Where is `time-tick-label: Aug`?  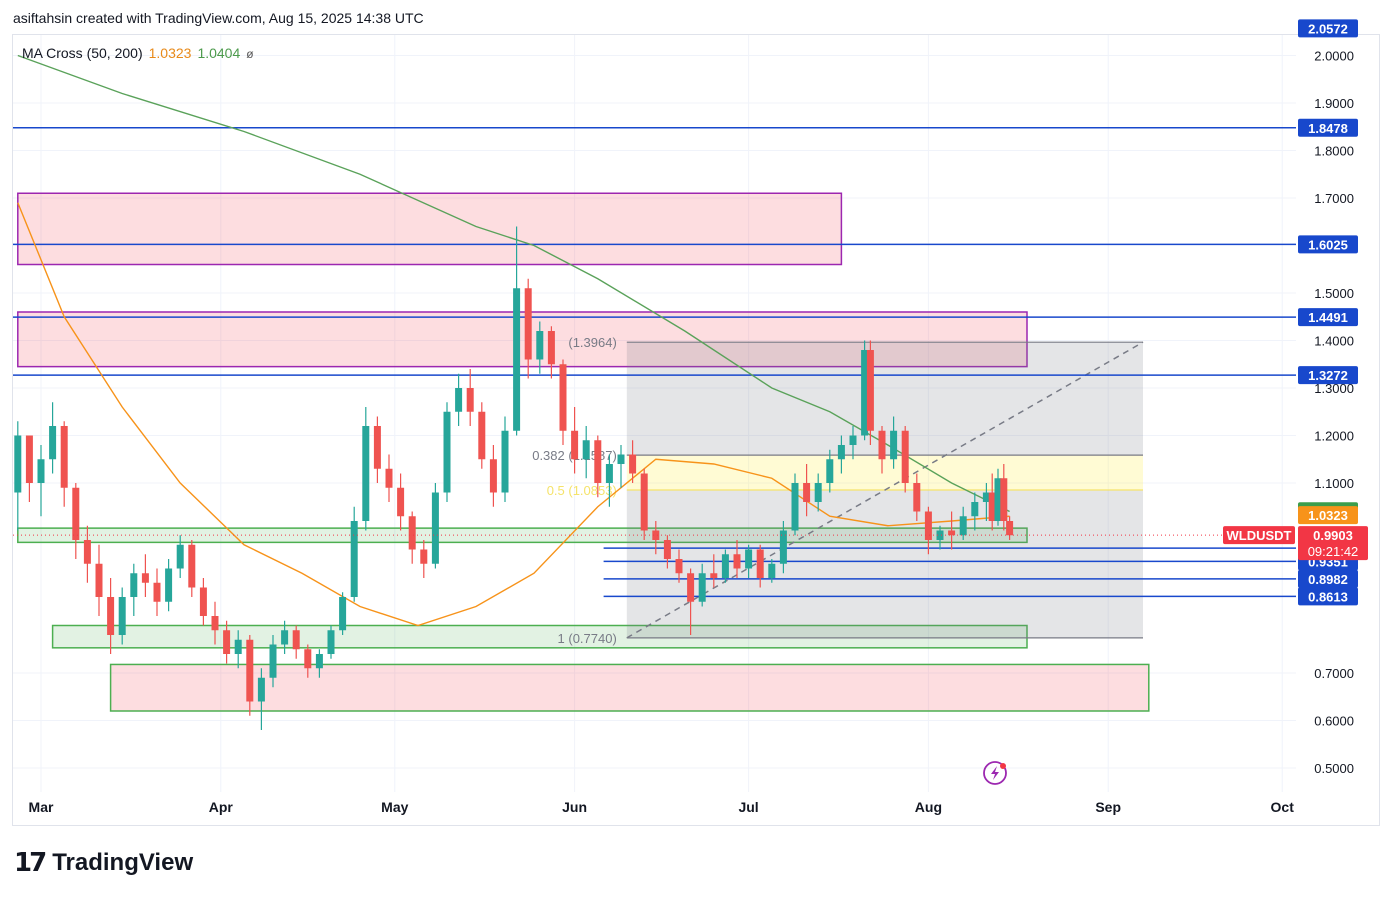
time-tick-label: Aug is located at coordinates (928, 807).